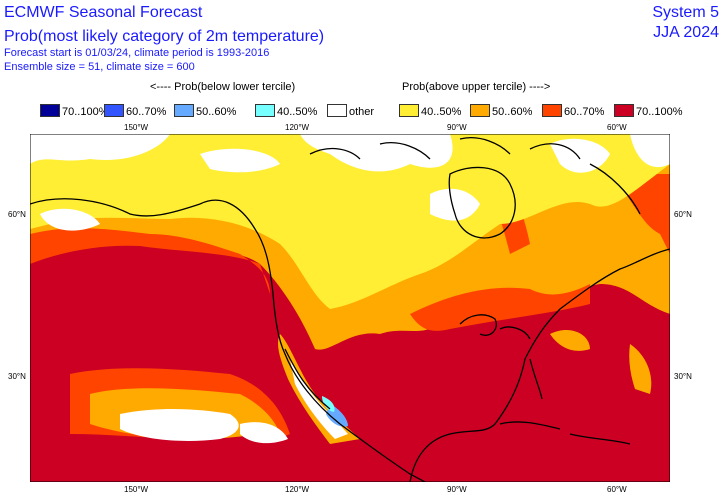  Describe the element at coordinates (99, 67) in the screenshot. I see `ensemble-info: Ensemble size = 51, climate size = 600` at that location.